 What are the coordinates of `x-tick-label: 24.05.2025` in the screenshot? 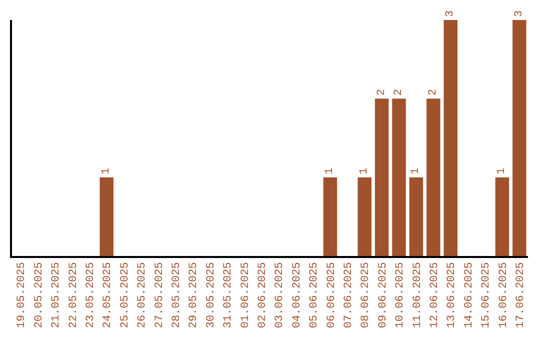 It's located at (108, 295).